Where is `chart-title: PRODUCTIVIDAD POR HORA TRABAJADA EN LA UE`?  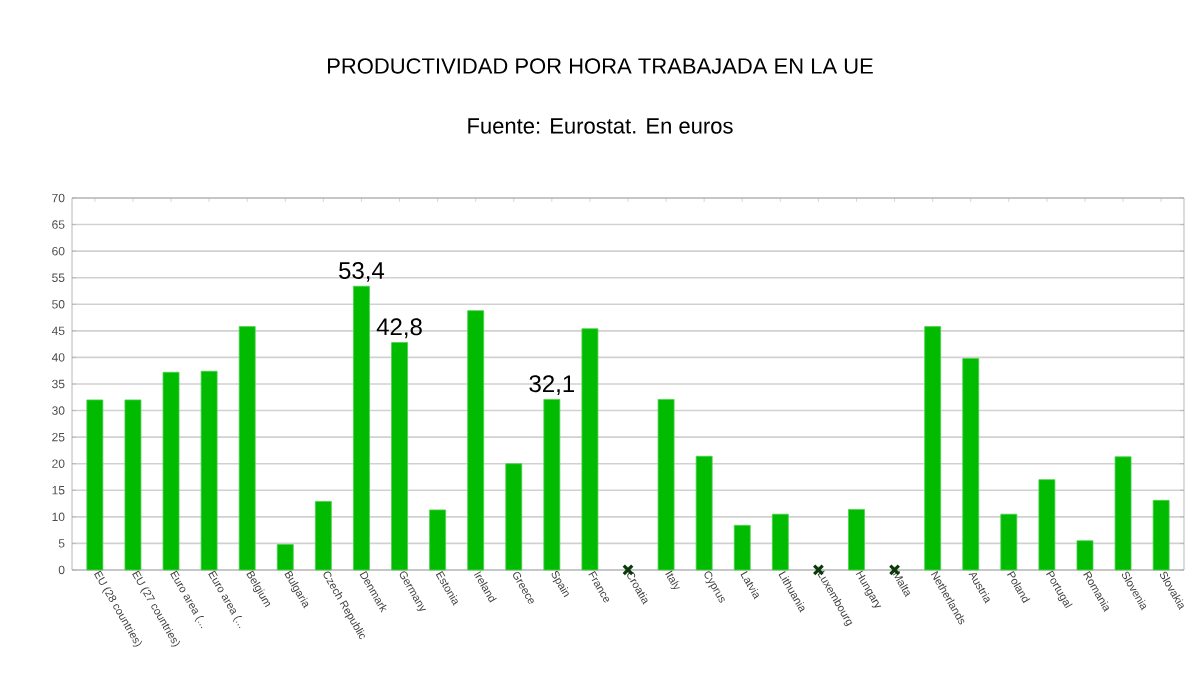 chart-title: PRODUCTIVIDAD POR HORA TRABAJADA EN LA UE is located at coordinates (600, 66).